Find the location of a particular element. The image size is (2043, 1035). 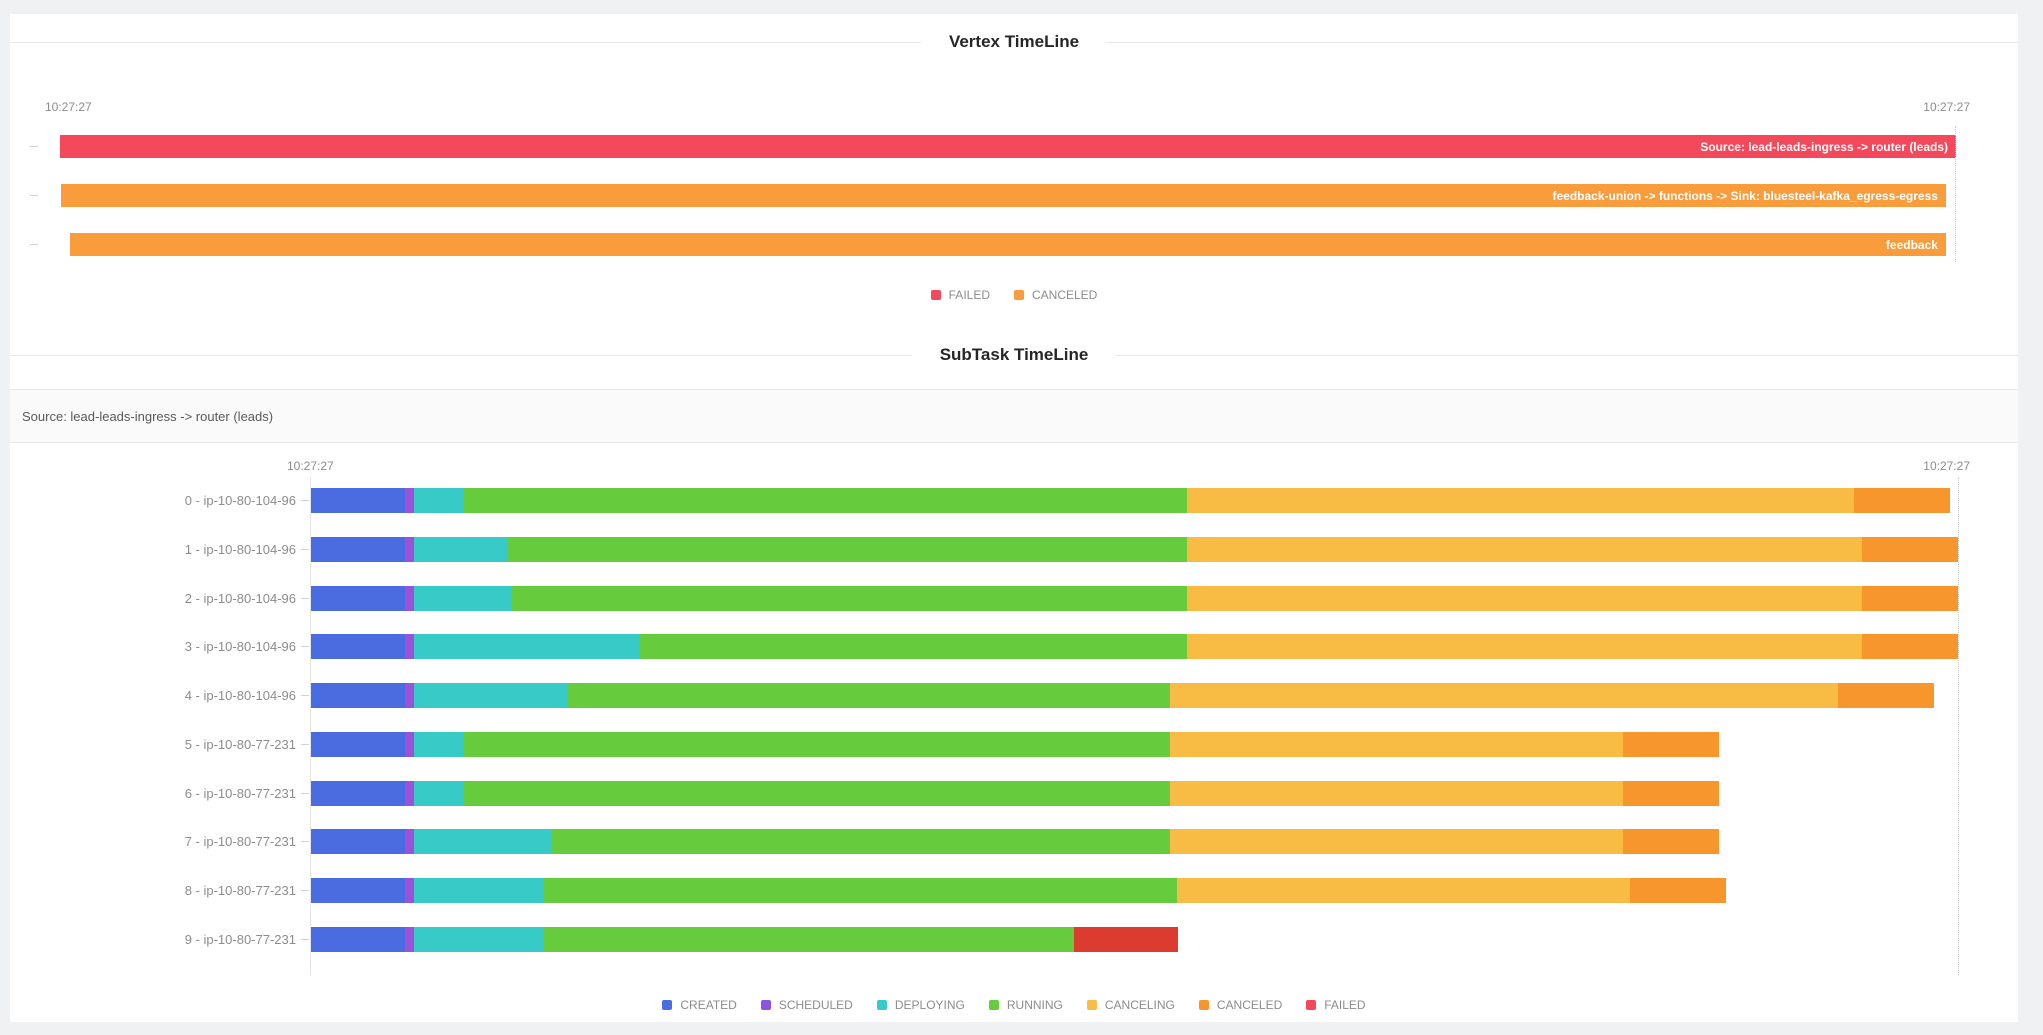

legend-item-canceling: CANCELING is located at coordinates (1130, 1005).